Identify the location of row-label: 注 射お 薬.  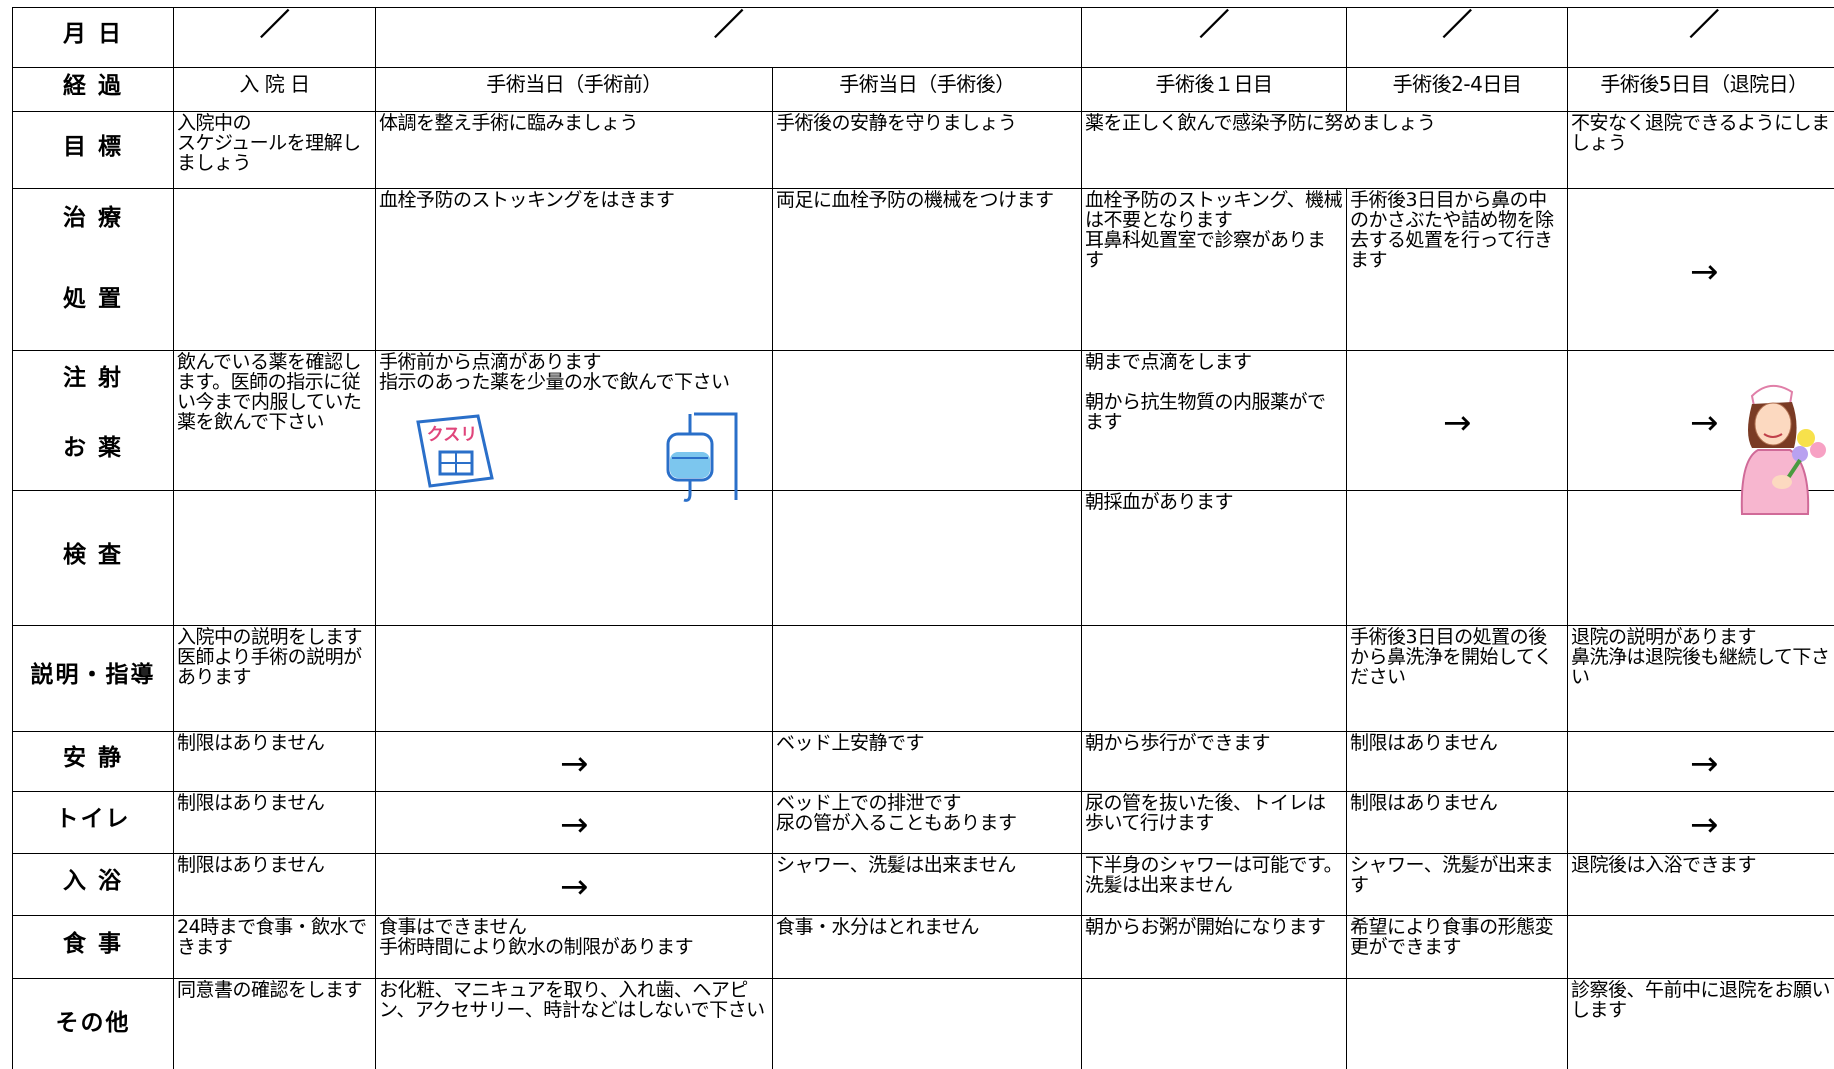
(93, 420).